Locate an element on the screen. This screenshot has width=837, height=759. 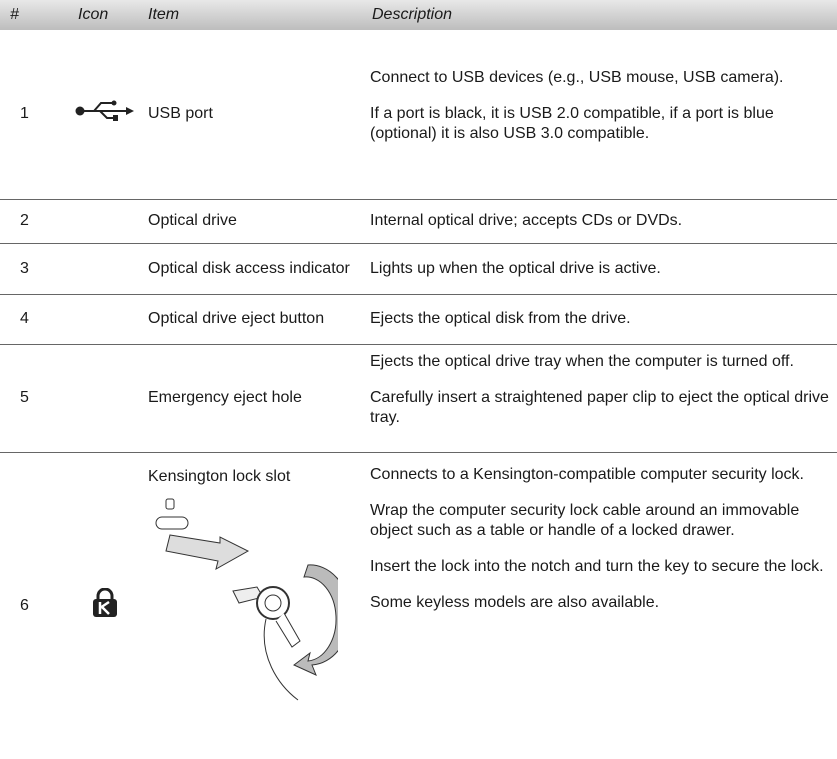
item-name: Emergency eject hole is located at coordinates (225, 397).